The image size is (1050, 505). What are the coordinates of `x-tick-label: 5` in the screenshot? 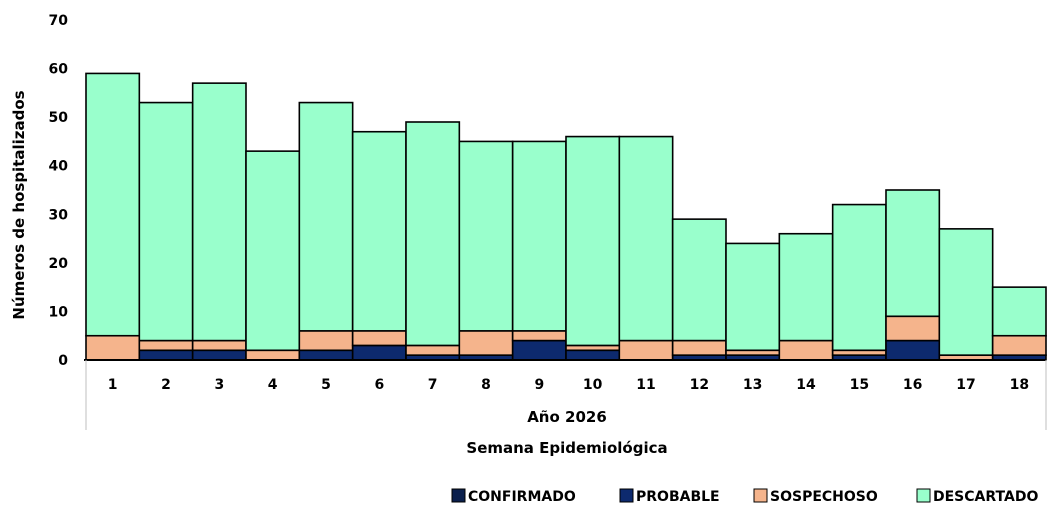 It's located at (326, 385).